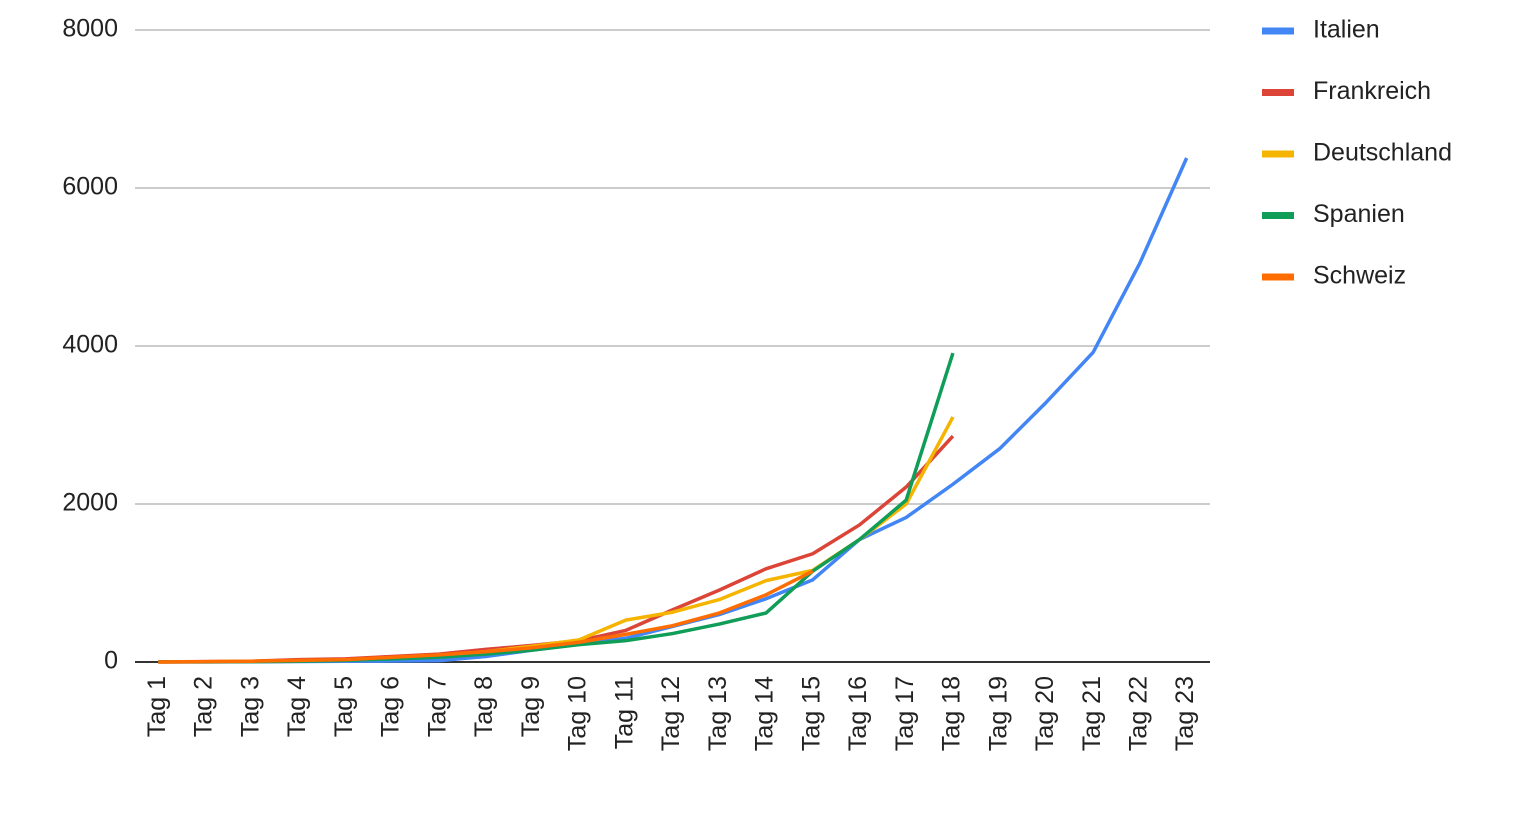 This screenshot has height=823, width=1536. Describe the element at coordinates (1372, 91) in the screenshot. I see `legend-label: Frankreich` at that location.